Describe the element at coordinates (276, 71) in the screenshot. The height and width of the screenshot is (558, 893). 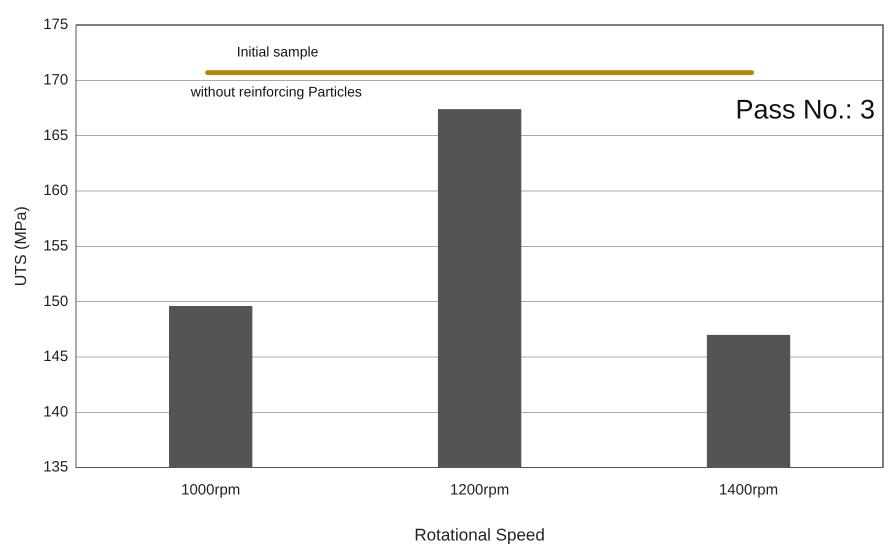
I see `text: Initial sample without reinforcing Particles` at that location.